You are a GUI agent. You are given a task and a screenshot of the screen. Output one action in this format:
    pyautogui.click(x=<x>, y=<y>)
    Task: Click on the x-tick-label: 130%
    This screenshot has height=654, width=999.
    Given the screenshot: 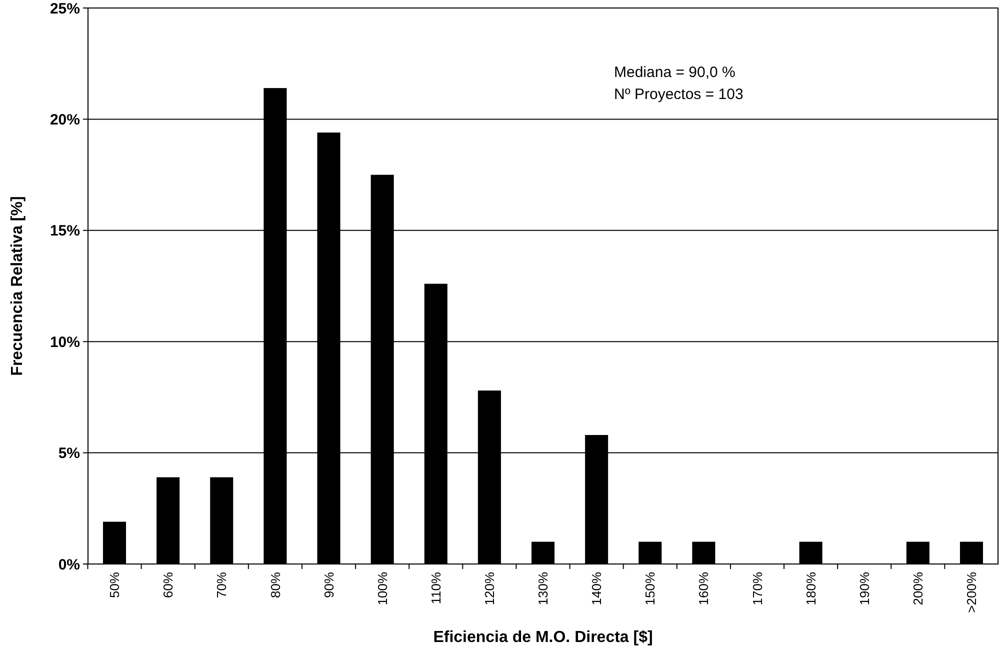 What is the action you would take?
    pyautogui.click(x=543, y=589)
    